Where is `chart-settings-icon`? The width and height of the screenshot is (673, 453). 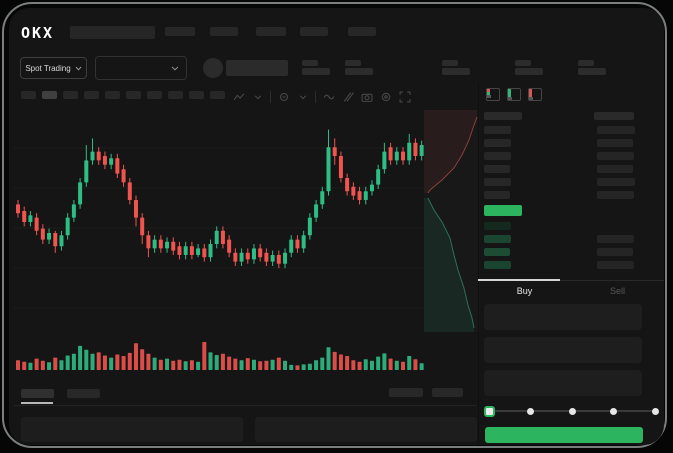 chart-settings-icon is located at coordinates (385, 97).